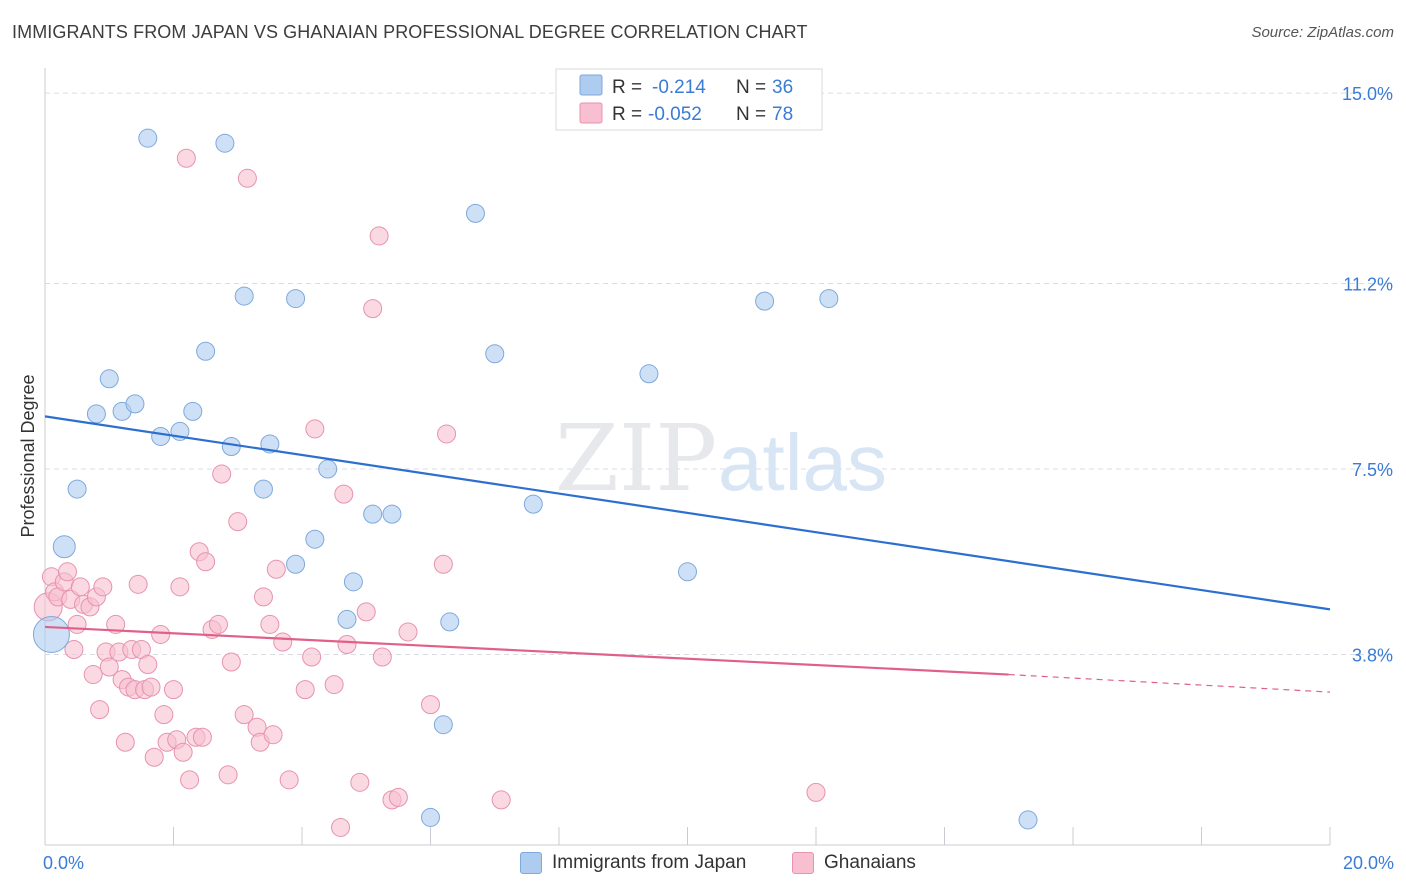  I want to click on legend-swatch-japan, so click(531, 863).